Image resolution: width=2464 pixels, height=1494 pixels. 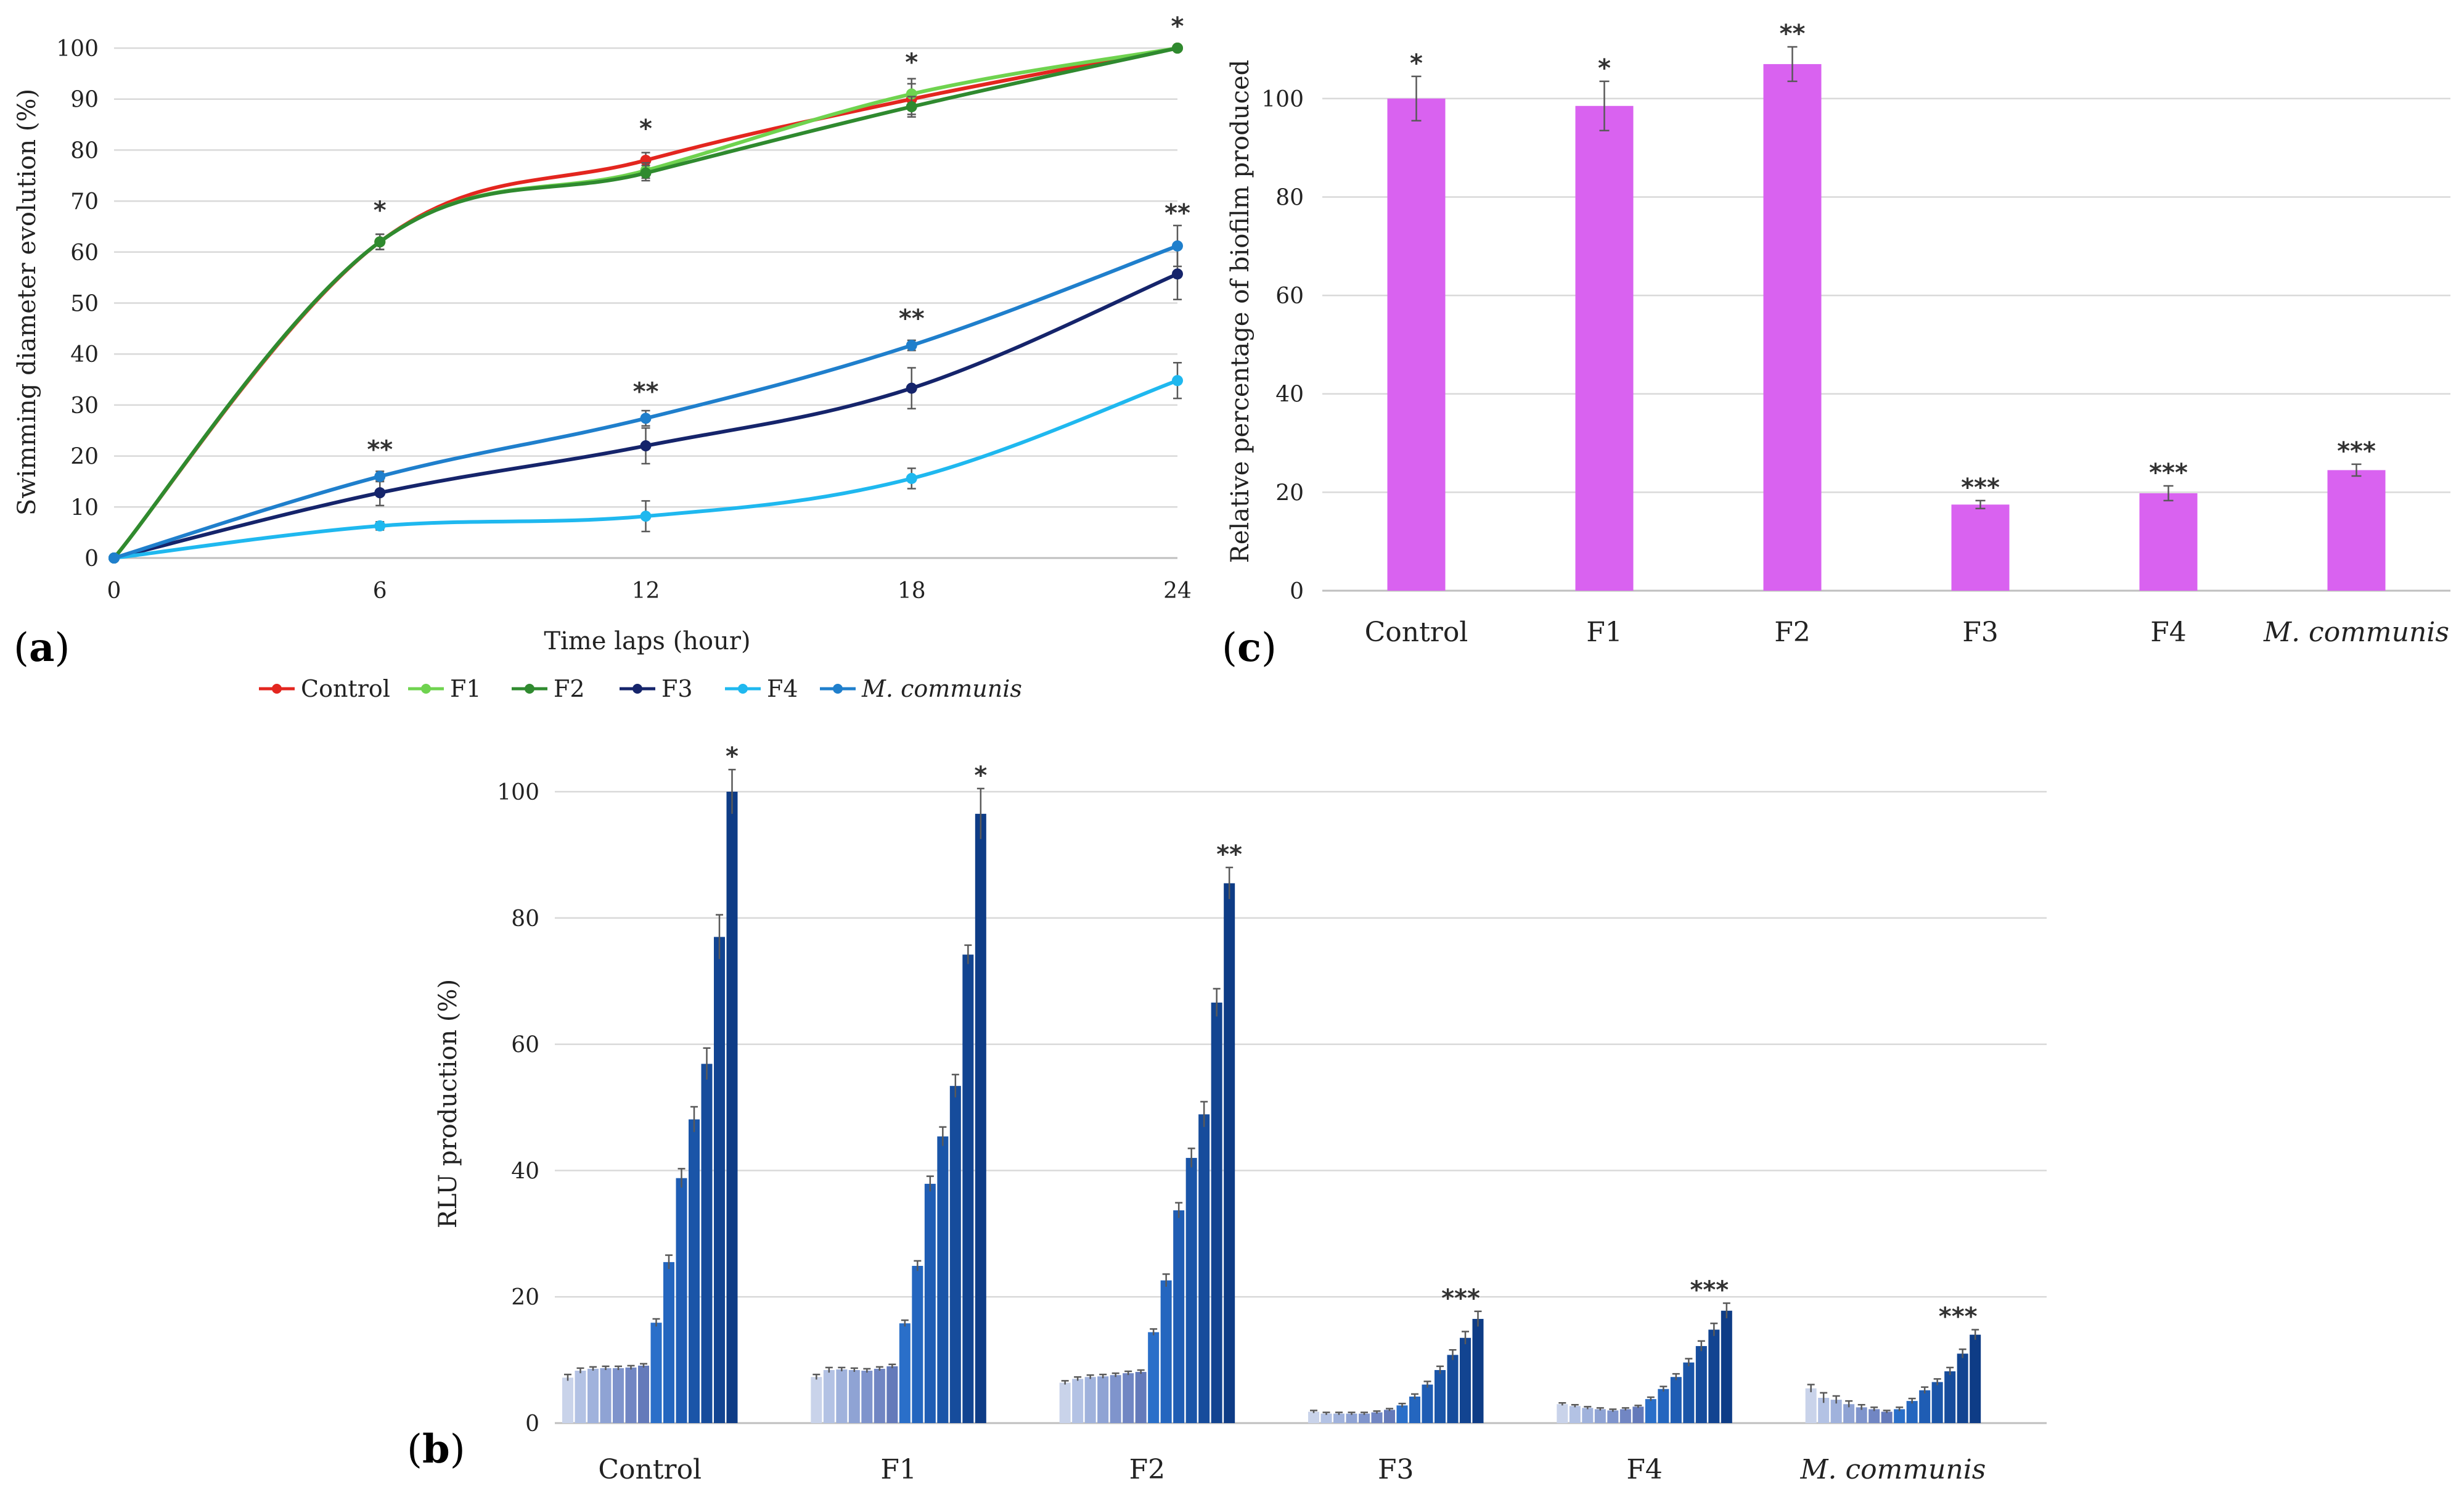 I want to click on chart-a-y-tick-label: 40, so click(x=84, y=354).